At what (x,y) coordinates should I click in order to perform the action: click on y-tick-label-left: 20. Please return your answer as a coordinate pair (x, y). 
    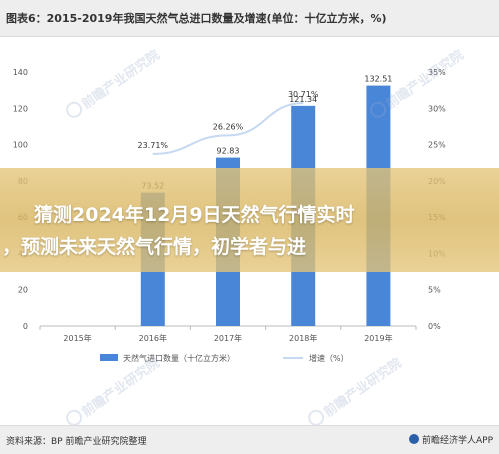
    Looking at the image, I should click on (23, 290).